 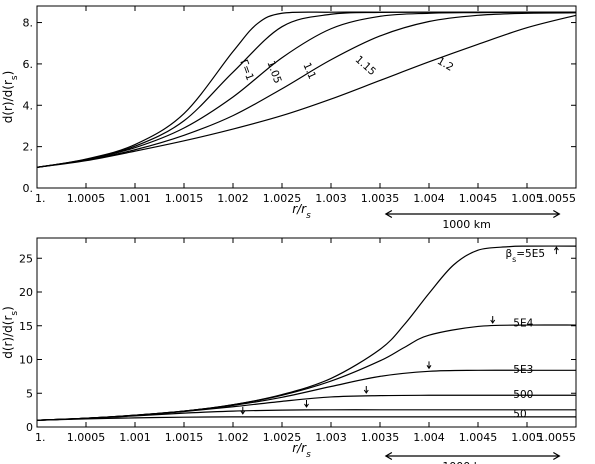 What do you see at coordinates (309, 71) in the screenshot?
I see `series-label: 1.1` at bounding box center [309, 71].